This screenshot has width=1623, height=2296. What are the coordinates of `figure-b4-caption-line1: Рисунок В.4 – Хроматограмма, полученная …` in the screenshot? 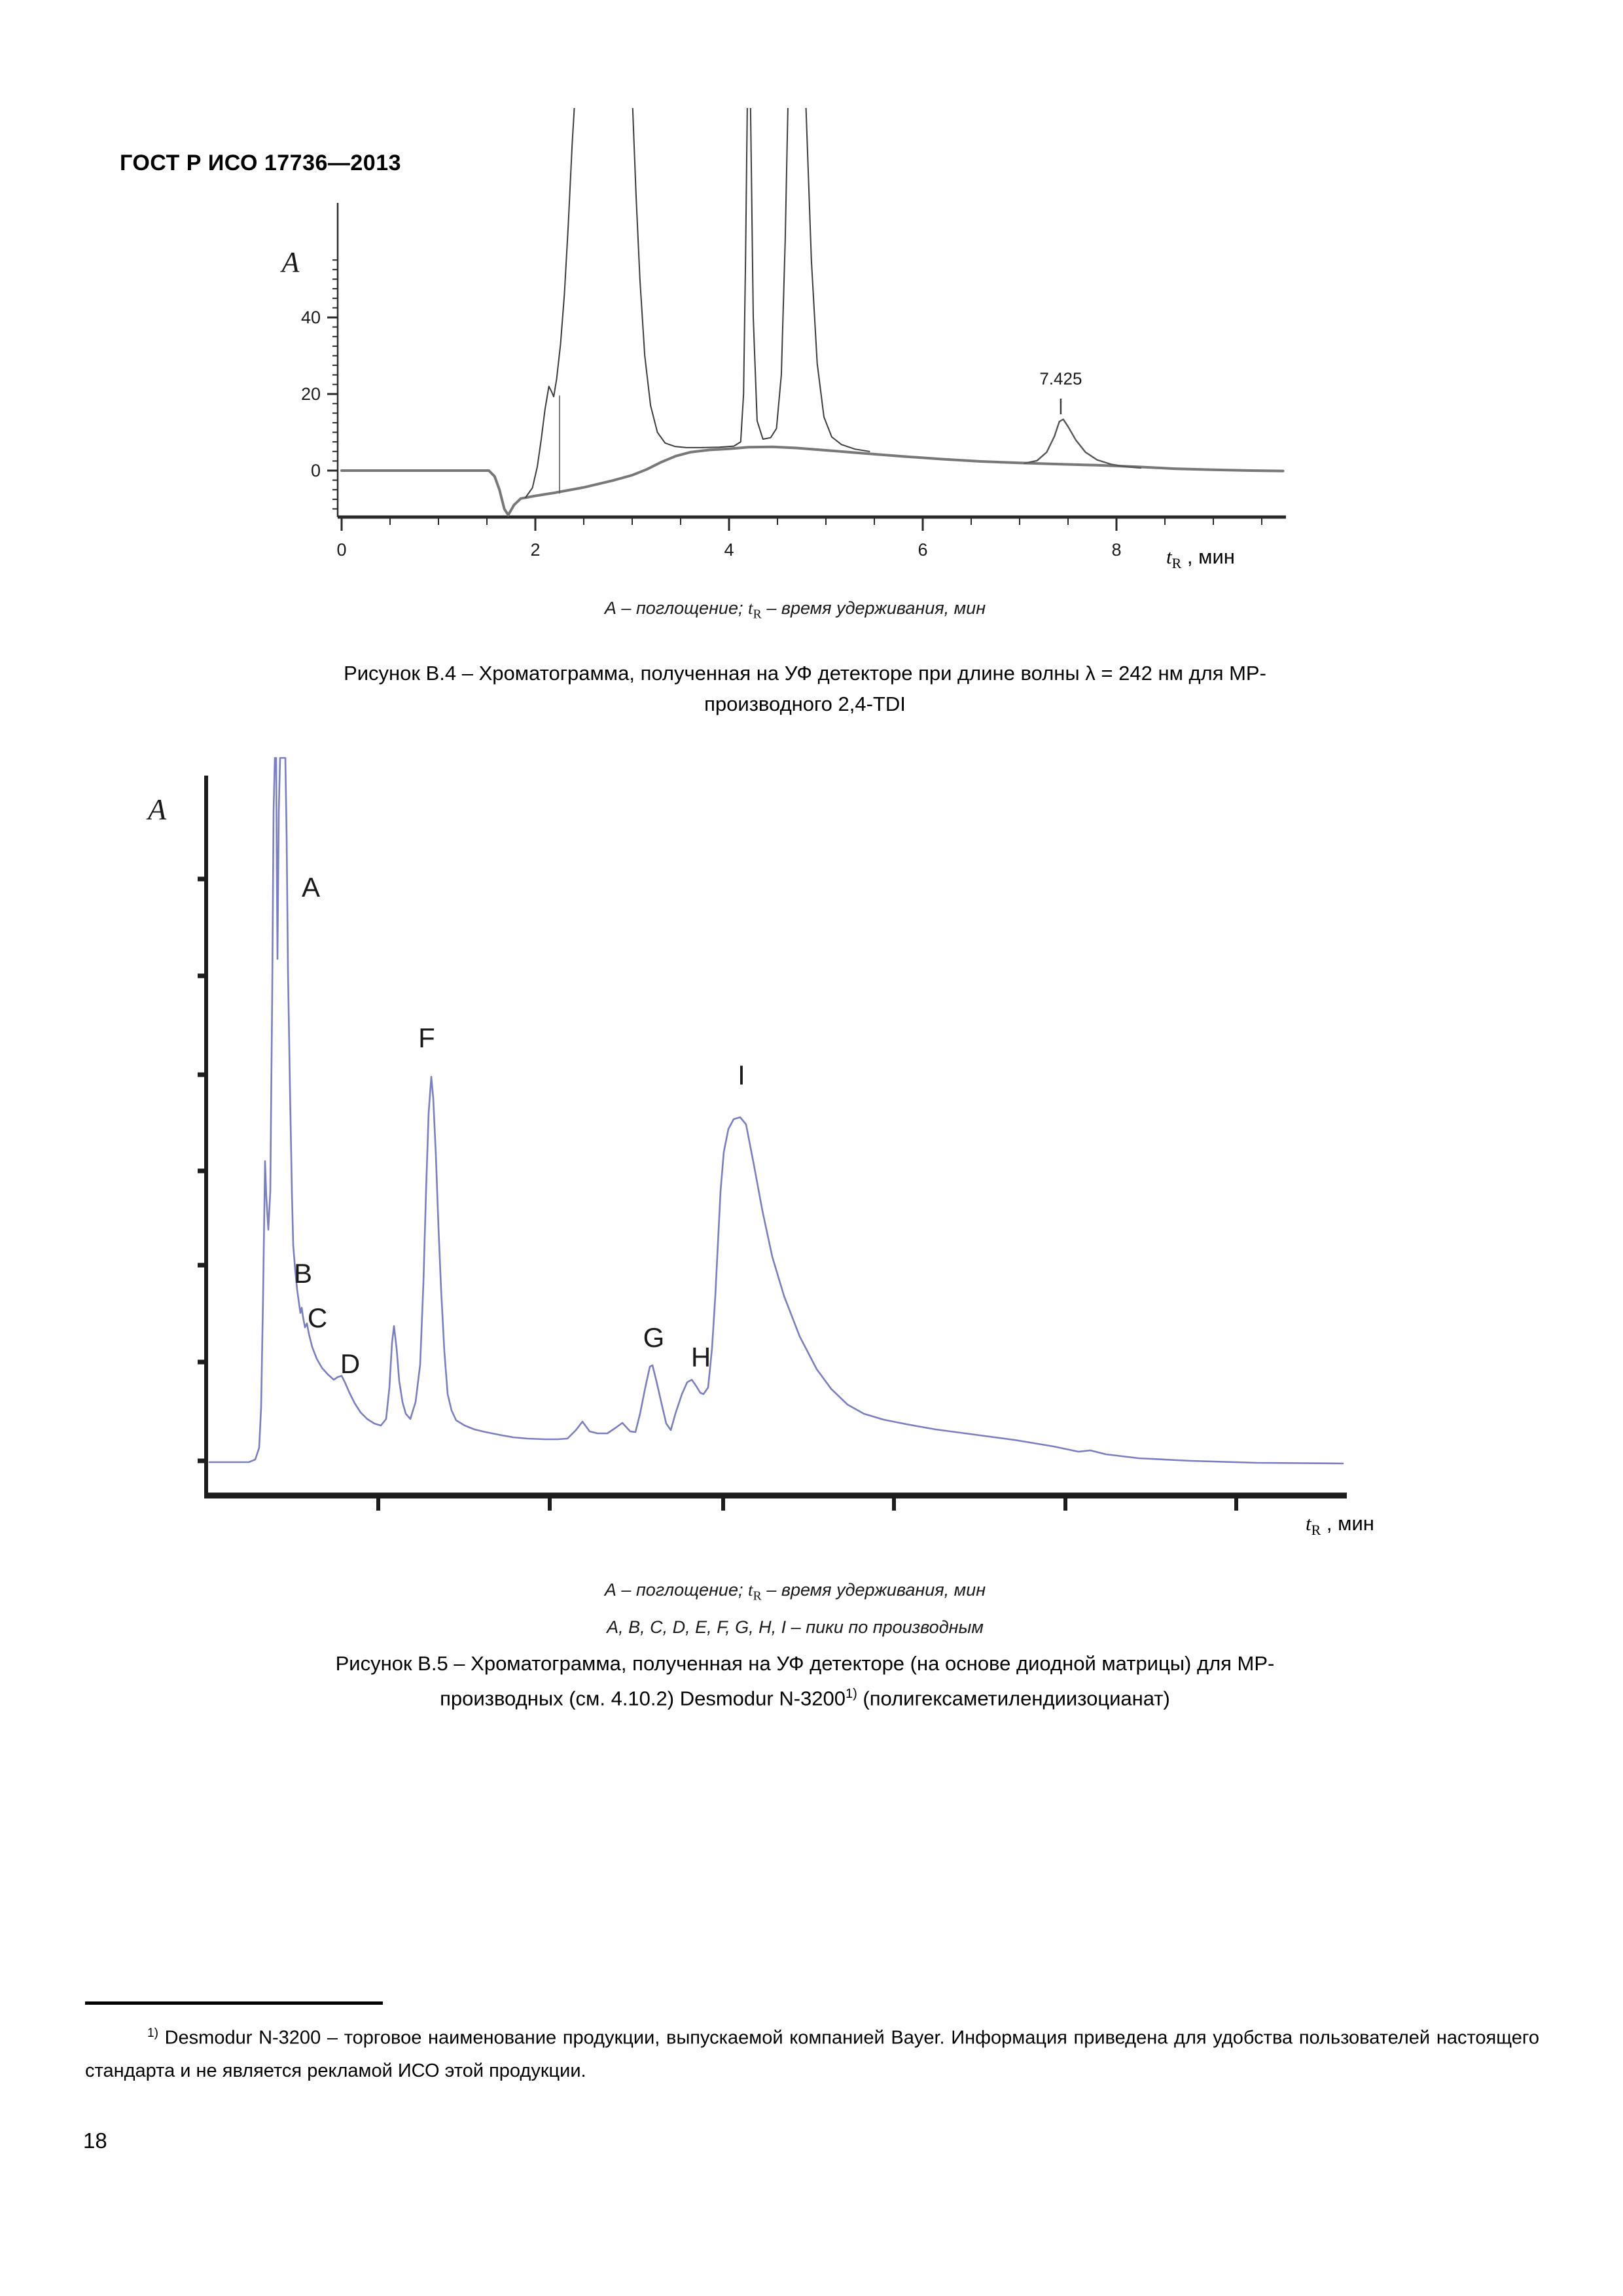 It's located at (805, 673).